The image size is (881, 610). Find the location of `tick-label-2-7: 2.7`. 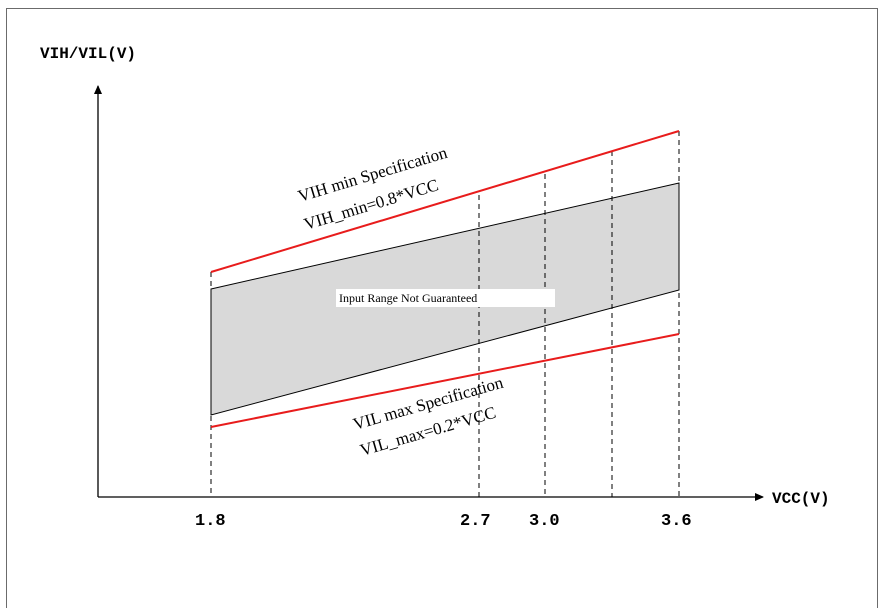

tick-label-2-7: 2.7 is located at coordinates (475, 521).